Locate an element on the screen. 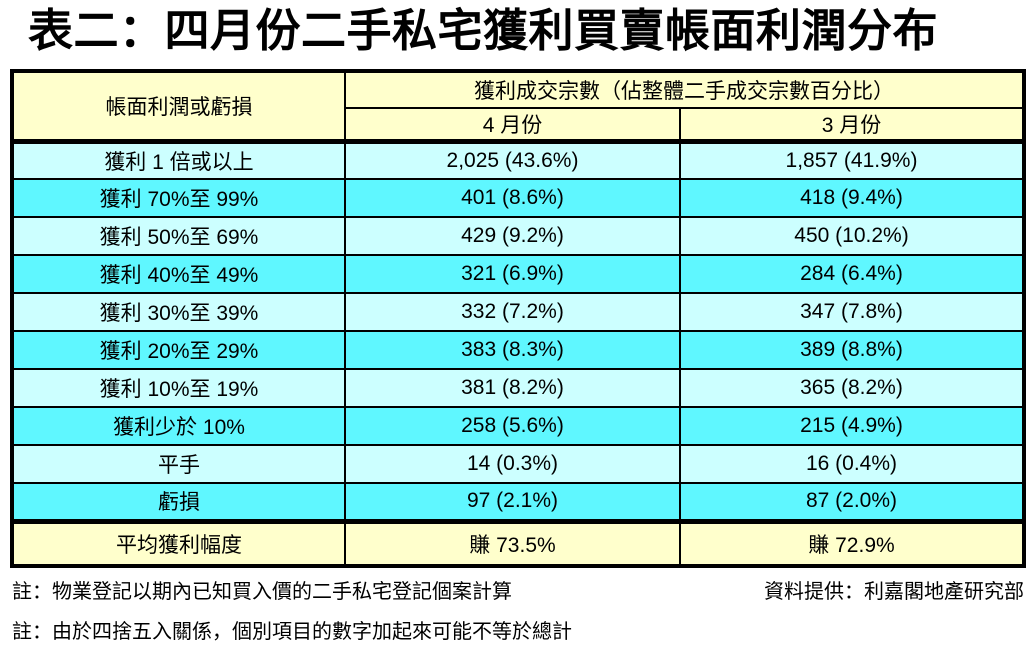 The image size is (1032, 665). row-label: 獲利少於 10% is located at coordinates (178, 426).